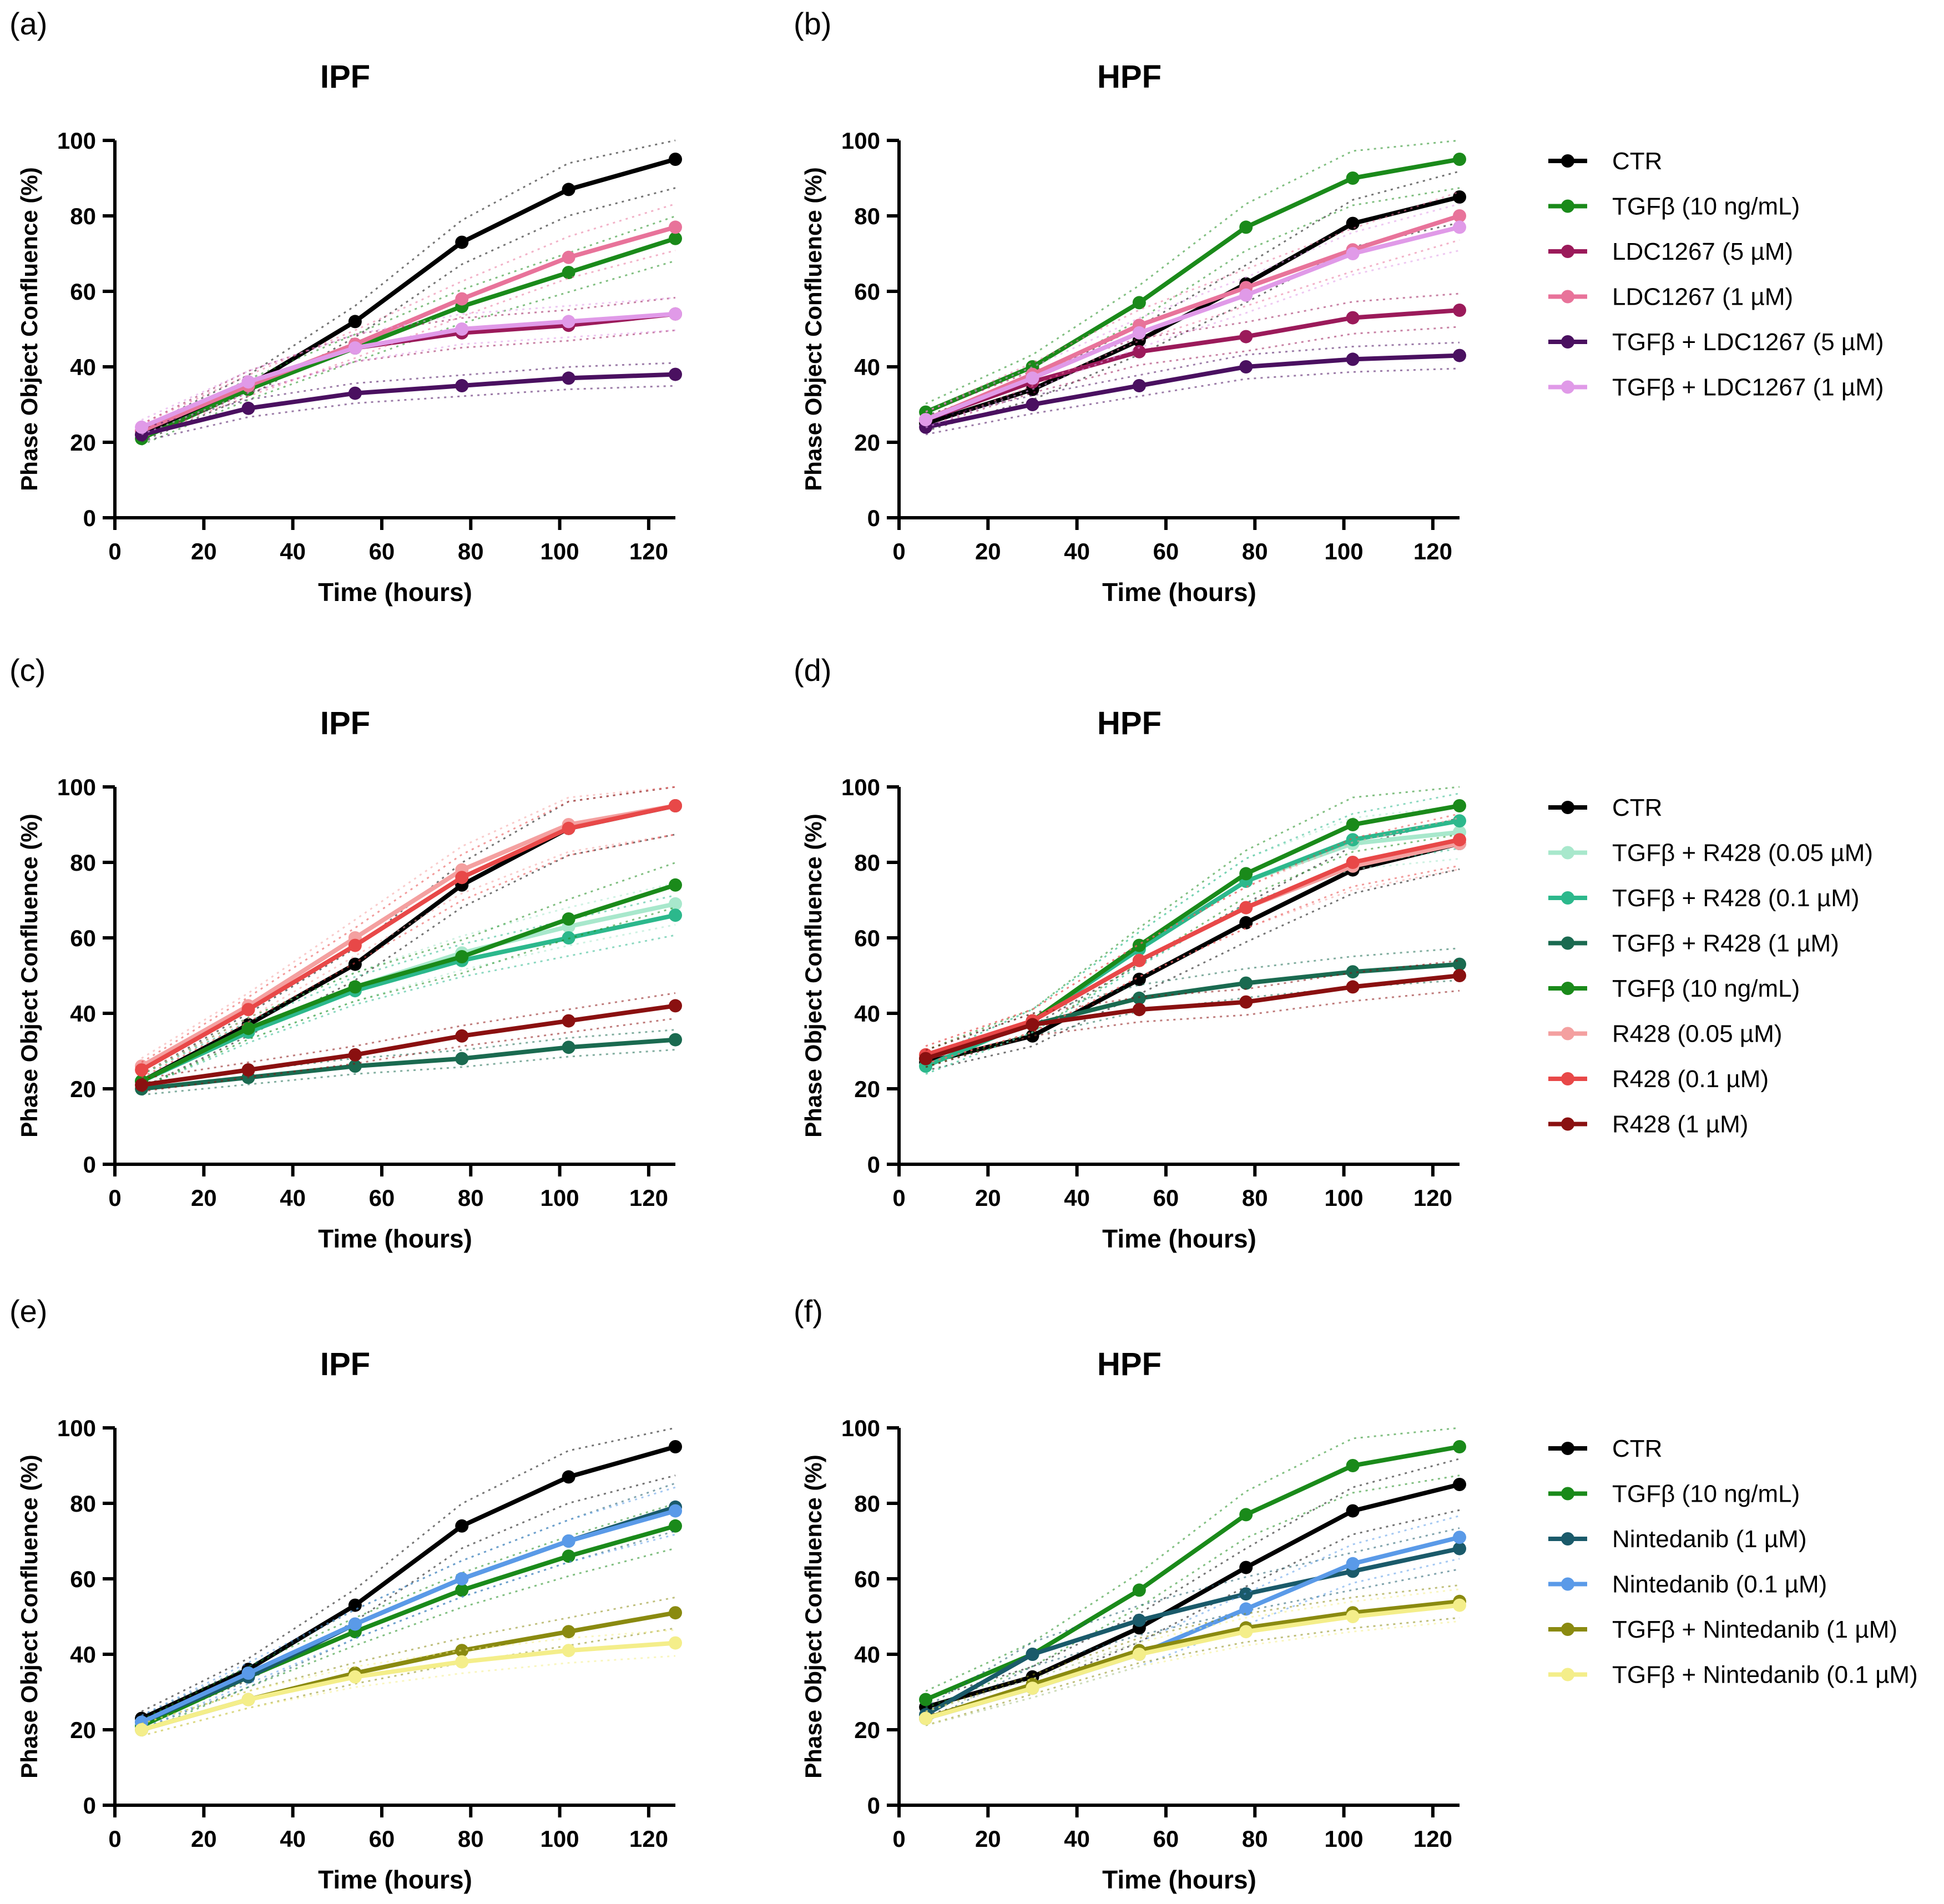 This screenshot has height=1904, width=1944. Describe the element at coordinates (1179, 1238) in the screenshot. I see `x-axis-label: Time (hours)` at that location.